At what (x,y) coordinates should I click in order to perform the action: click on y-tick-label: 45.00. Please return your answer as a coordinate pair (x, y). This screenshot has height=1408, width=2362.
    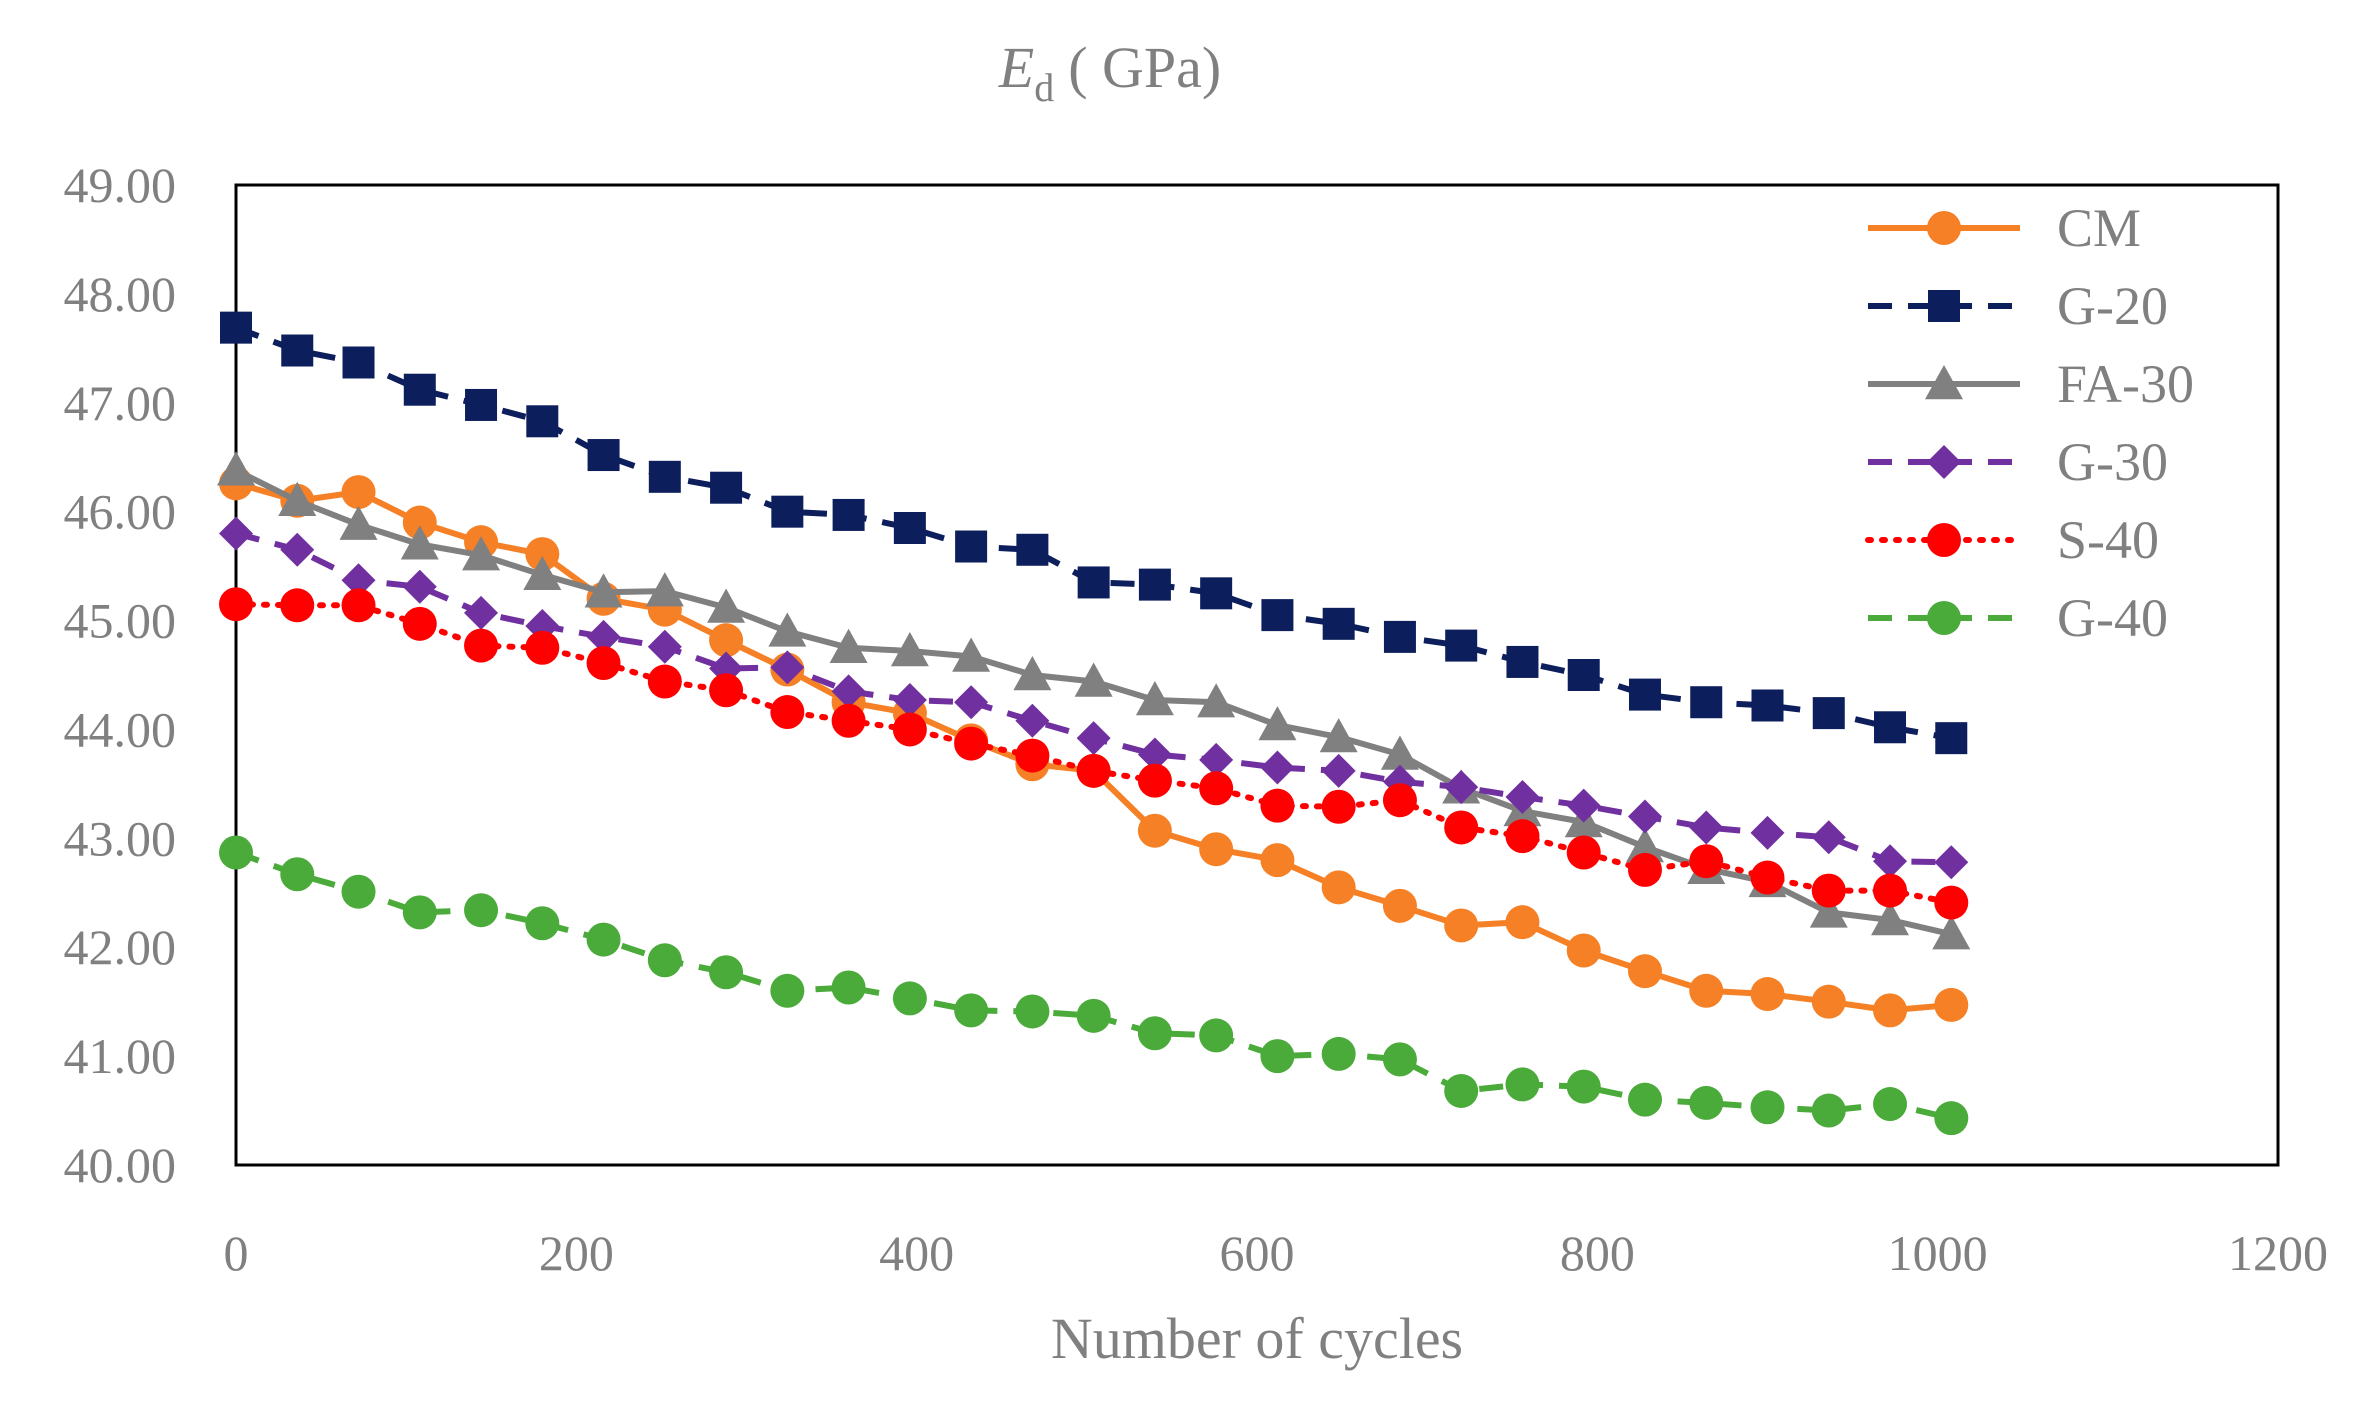
    Looking at the image, I should click on (120, 621).